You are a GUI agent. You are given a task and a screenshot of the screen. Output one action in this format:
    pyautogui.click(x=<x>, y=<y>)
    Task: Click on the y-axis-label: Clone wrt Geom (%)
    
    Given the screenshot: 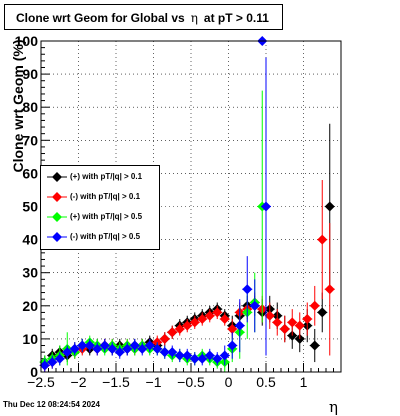 What is the action you would take?
    pyautogui.click(x=18, y=106)
    